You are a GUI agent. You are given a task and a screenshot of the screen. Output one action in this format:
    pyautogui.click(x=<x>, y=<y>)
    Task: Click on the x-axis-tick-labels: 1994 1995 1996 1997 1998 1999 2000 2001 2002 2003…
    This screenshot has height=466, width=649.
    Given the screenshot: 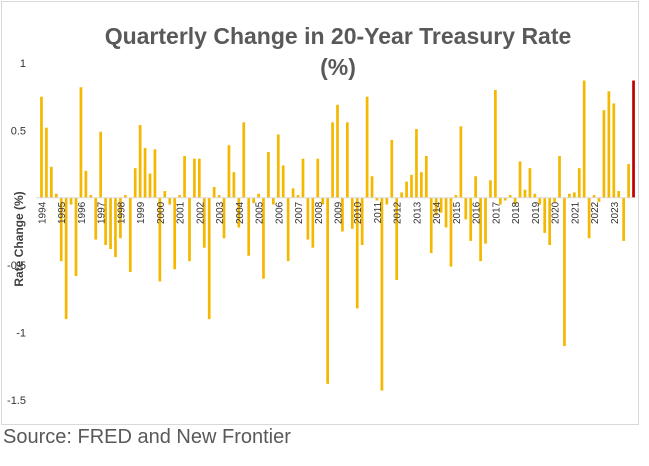 What is the action you would take?
    pyautogui.click(x=328, y=212)
    